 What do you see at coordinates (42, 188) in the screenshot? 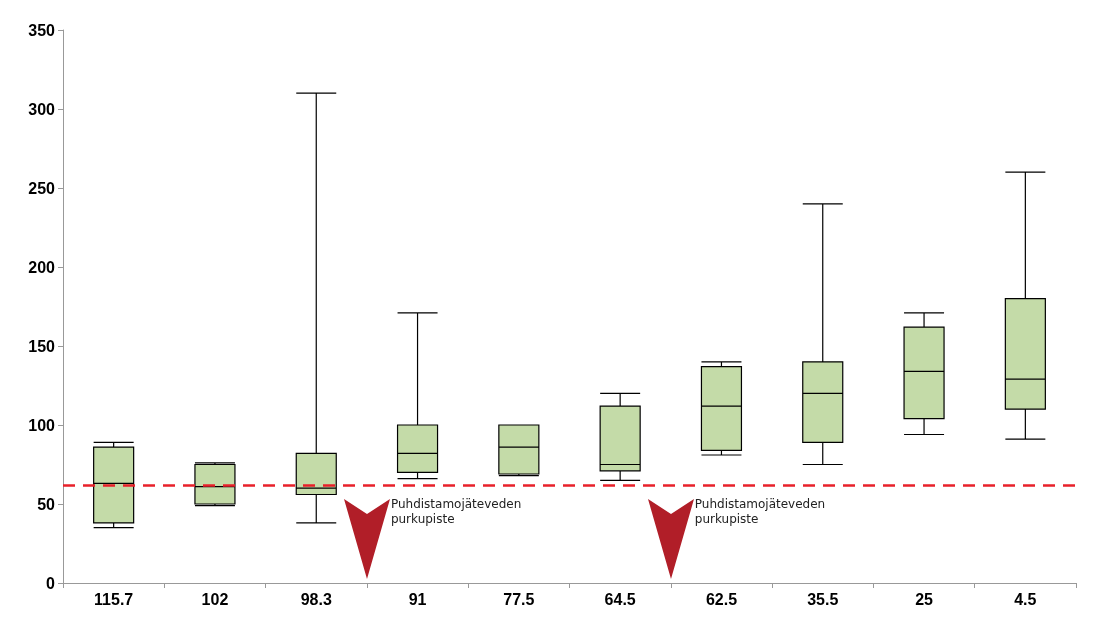
I see `y-tick-label: 250` at bounding box center [42, 188].